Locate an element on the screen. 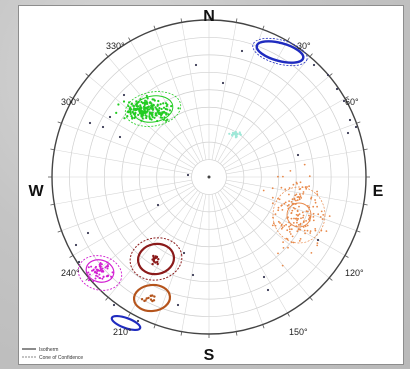  center-point is located at coordinates (209, 177).